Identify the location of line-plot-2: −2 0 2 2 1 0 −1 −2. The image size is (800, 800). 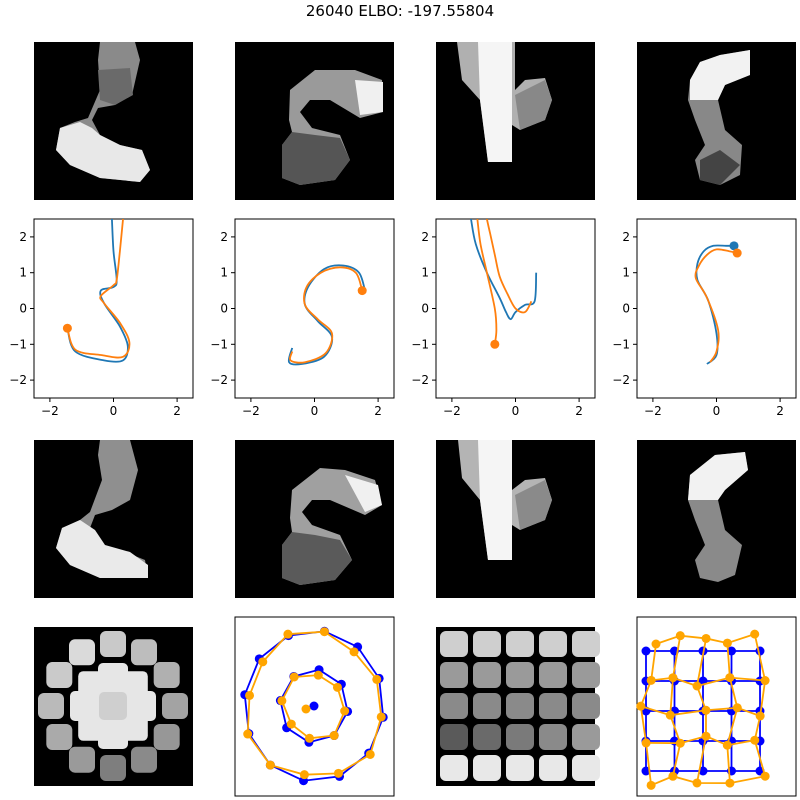
(302, 318).